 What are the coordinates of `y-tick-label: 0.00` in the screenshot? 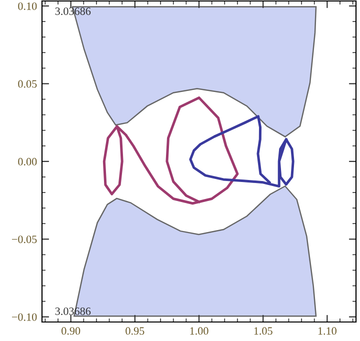 It's located at (27, 162).